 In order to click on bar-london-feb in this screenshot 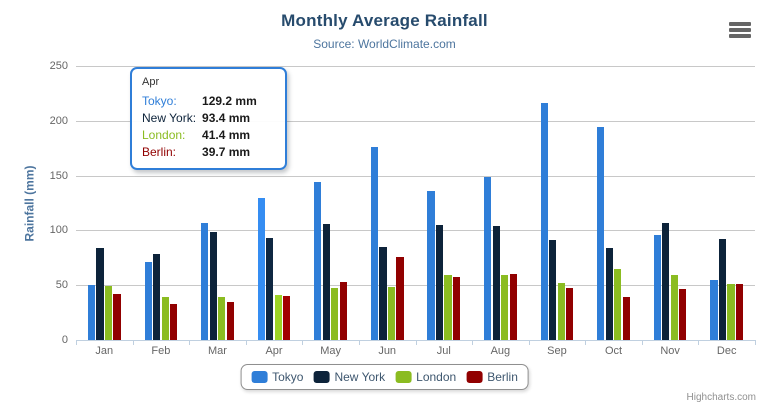, I will do `click(165, 318)`.